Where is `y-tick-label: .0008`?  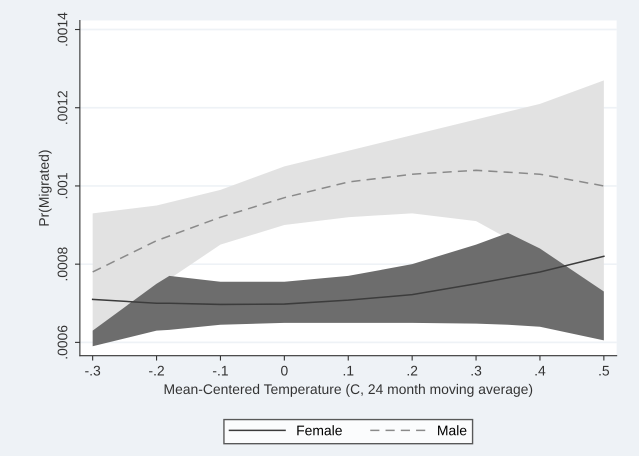 y-tick-label: .0008 is located at coordinates (63, 263).